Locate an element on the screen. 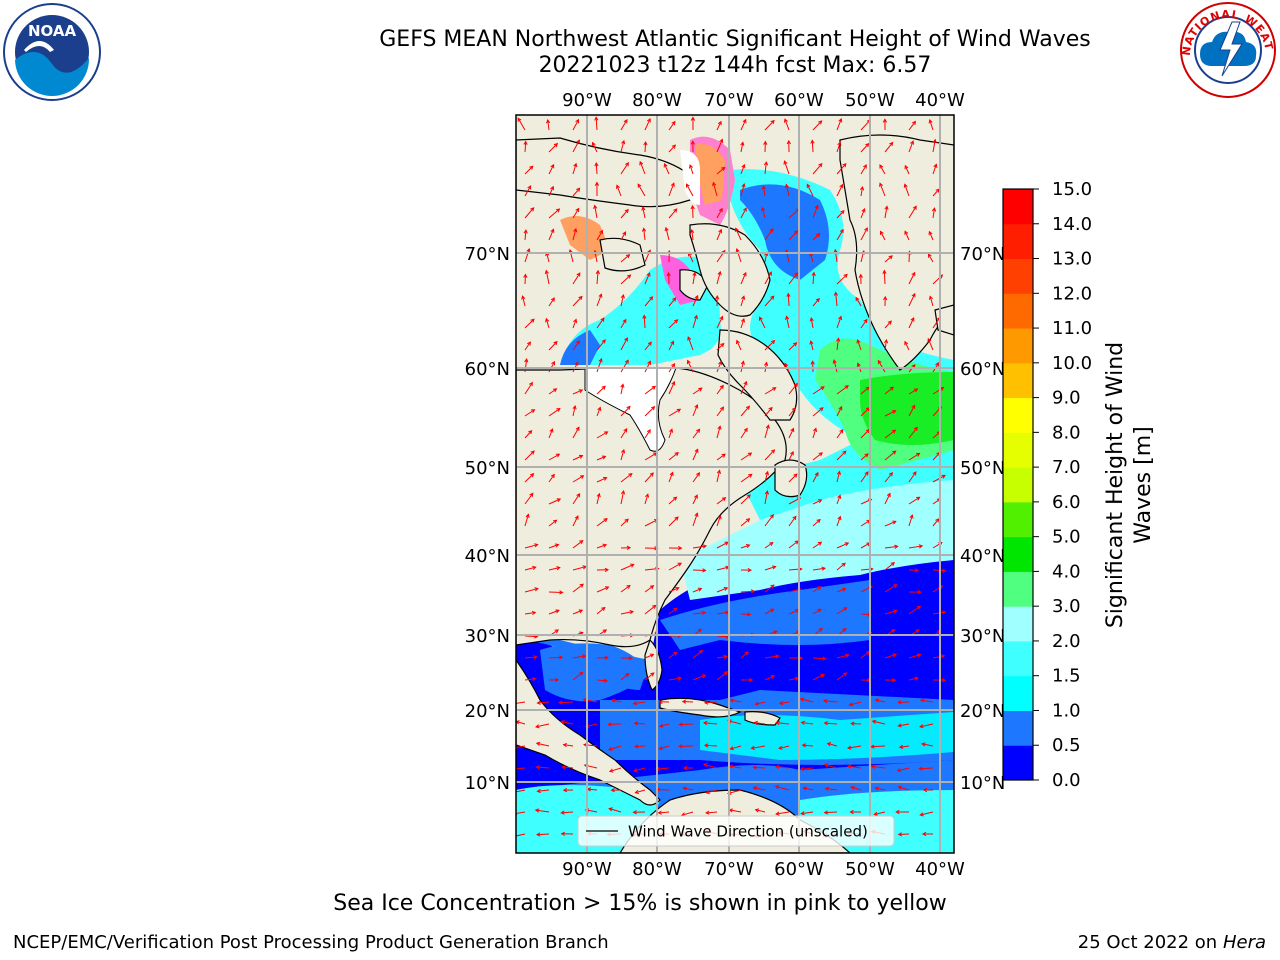 The image size is (1280, 960). map-legend: Wind Wave Direction (unscaled) is located at coordinates (736, 831).